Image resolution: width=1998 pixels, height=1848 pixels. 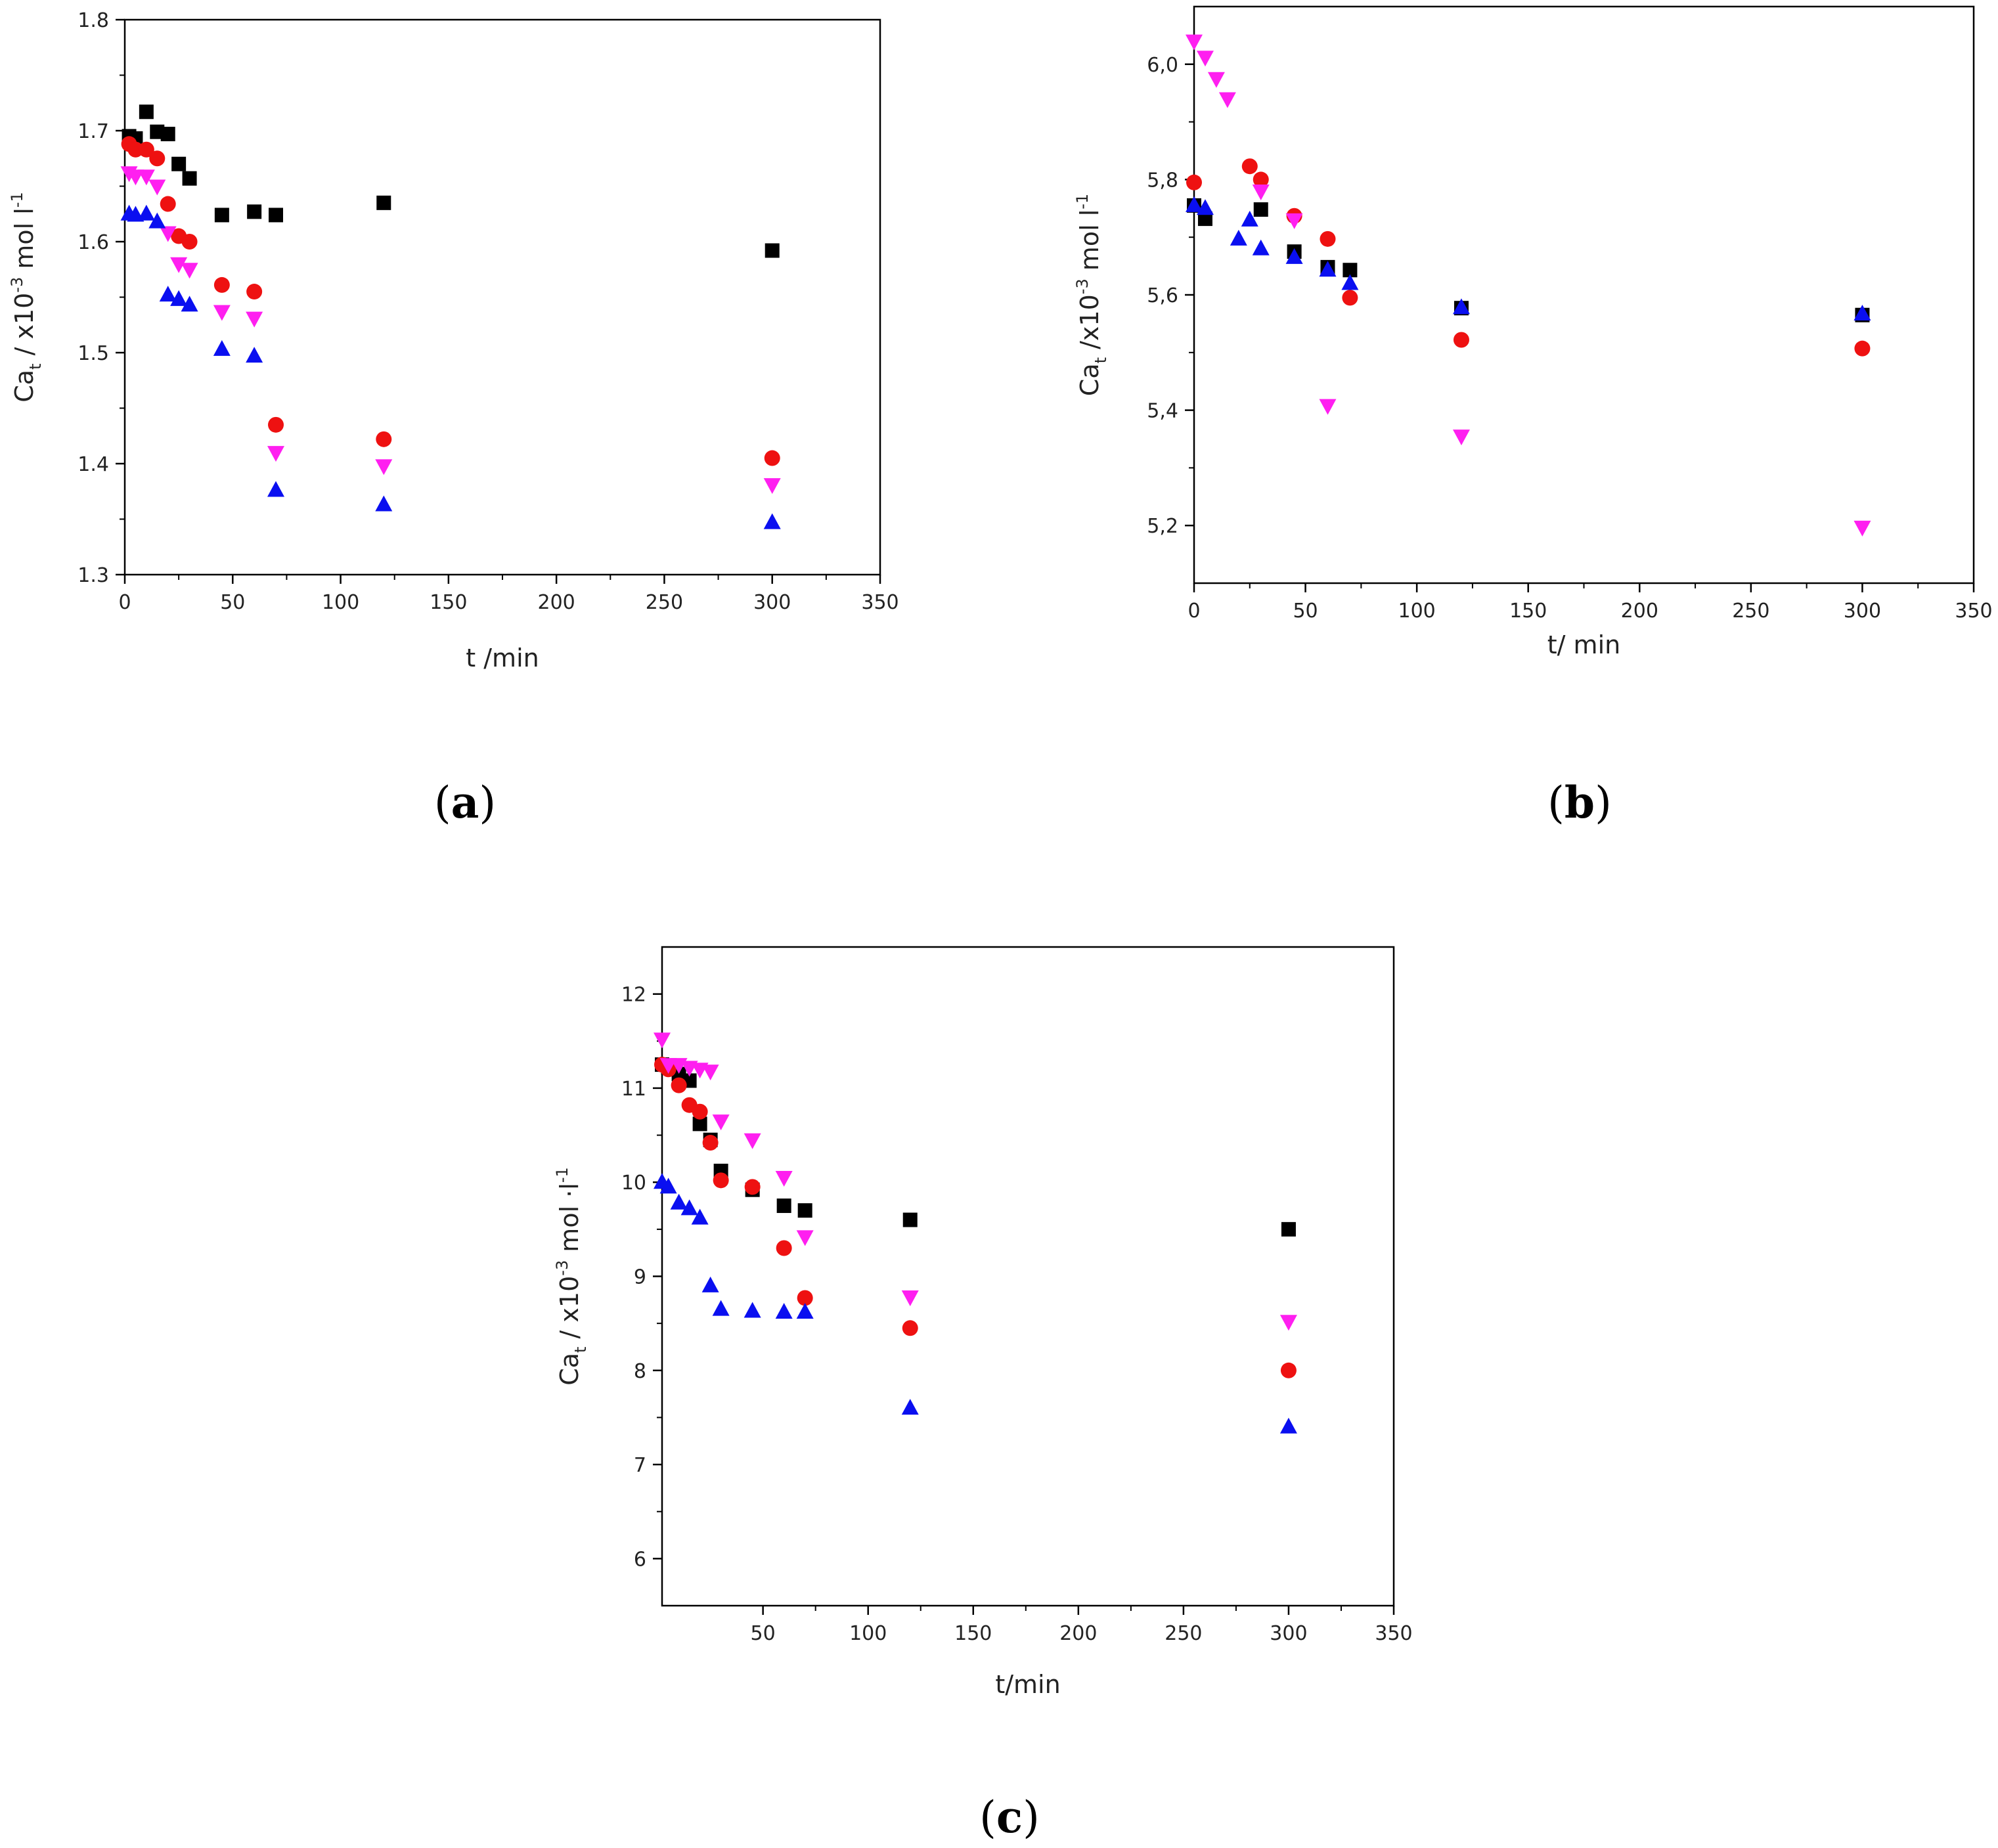 What do you see at coordinates (93, 242) in the screenshot?
I see `y-tick-label: 1.6` at bounding box center [93, 242].